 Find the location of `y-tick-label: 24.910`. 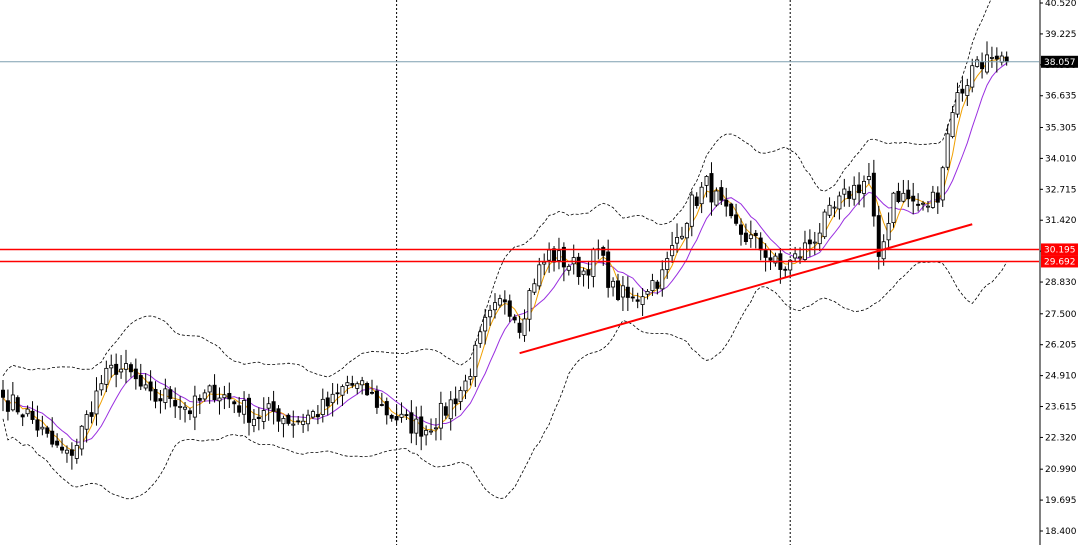

y-tick-label: 24.910 is located at coordinates (1061, 377).